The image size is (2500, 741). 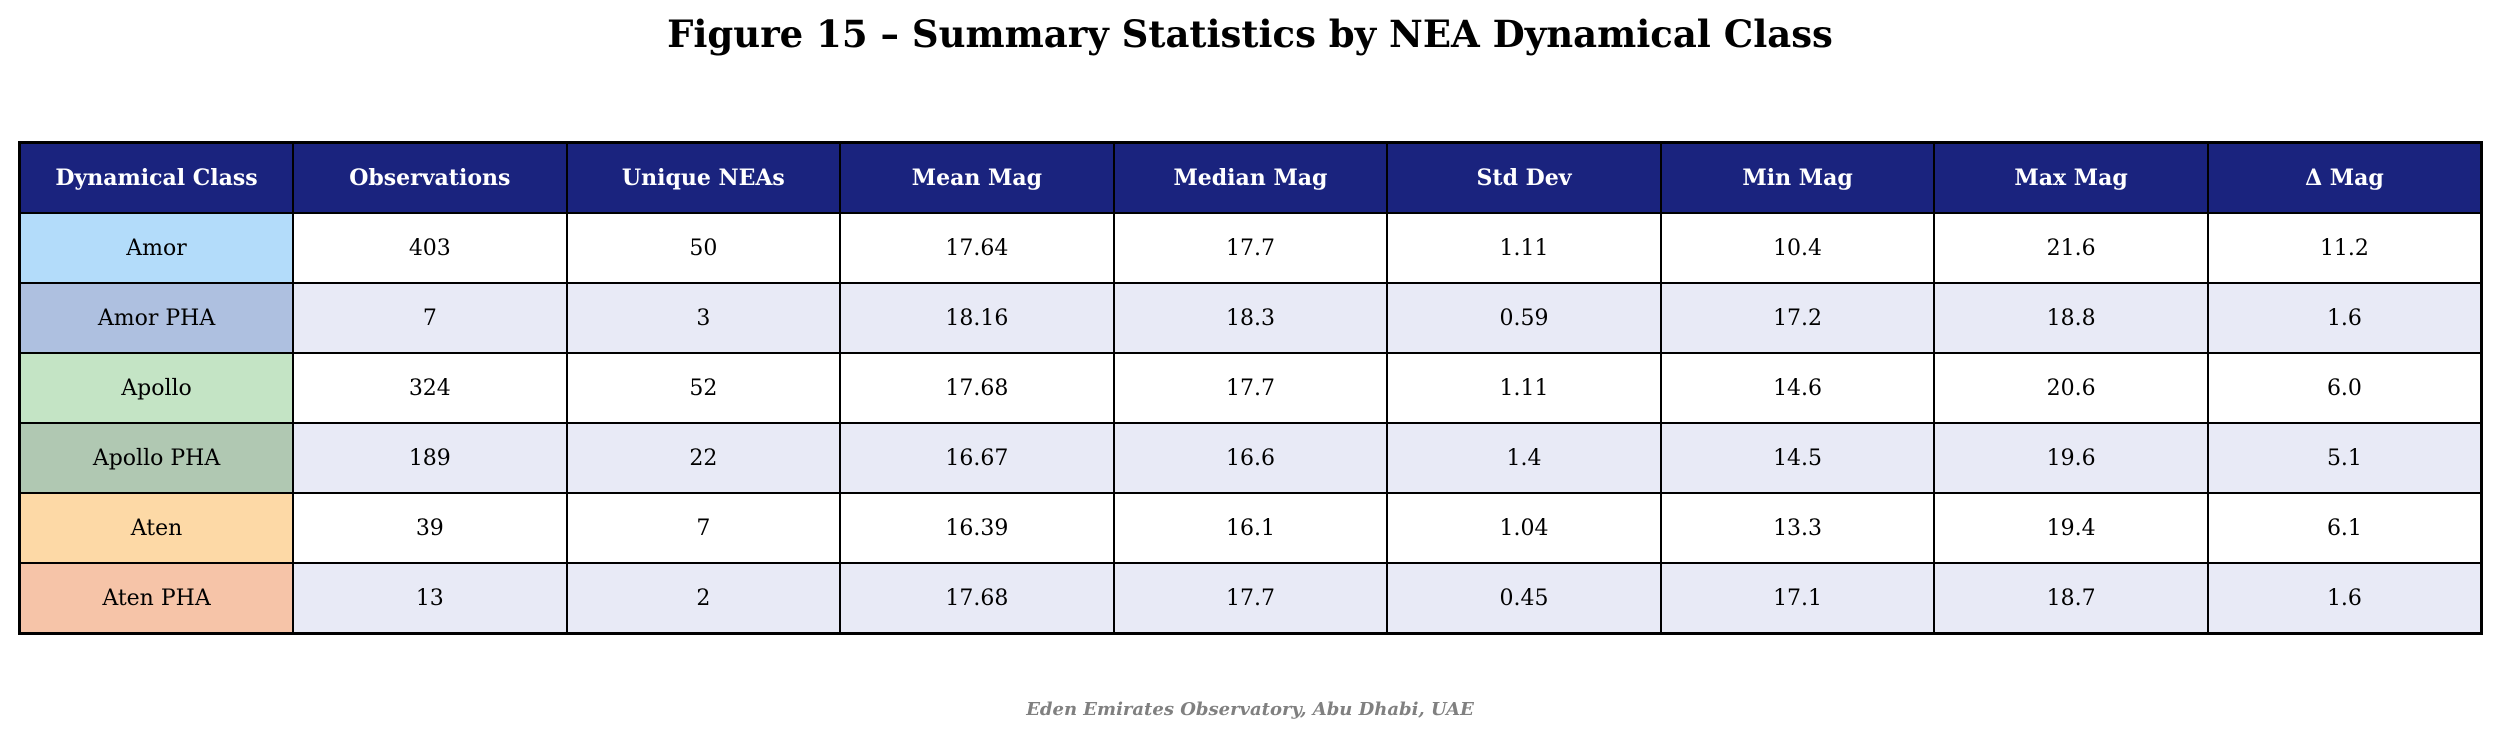 I want to click on column-header: Unique NEAs, so click(x=703, y=177).